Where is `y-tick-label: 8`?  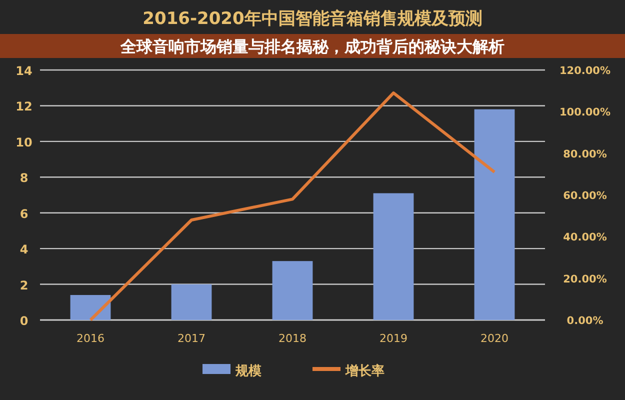
y-tick-label: 8 is located at coordinates (24, 178).